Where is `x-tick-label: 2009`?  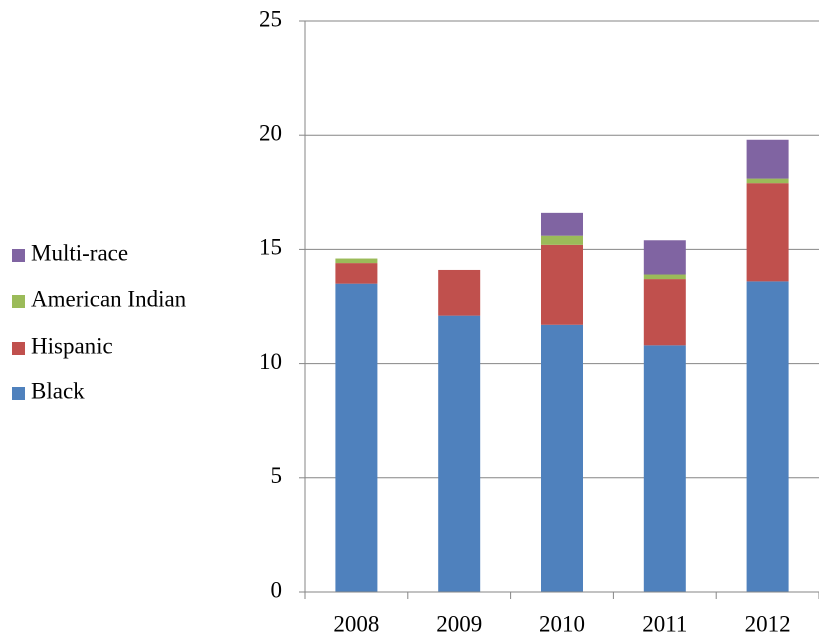 x-tick-label: 2009 is located at coordinates (459, 623).